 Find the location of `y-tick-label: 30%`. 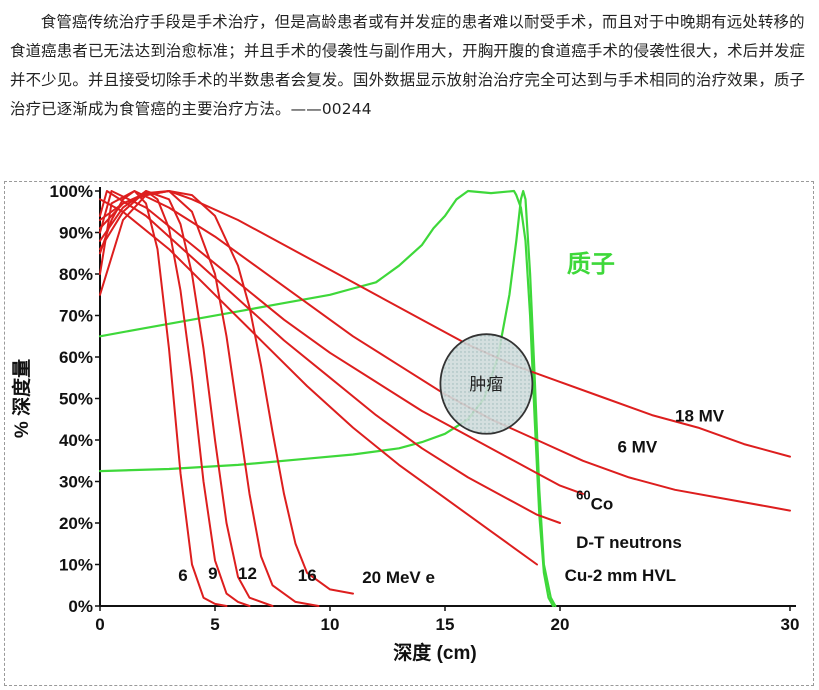

y-tick-label: 30% is located at coordinates (76, 482).